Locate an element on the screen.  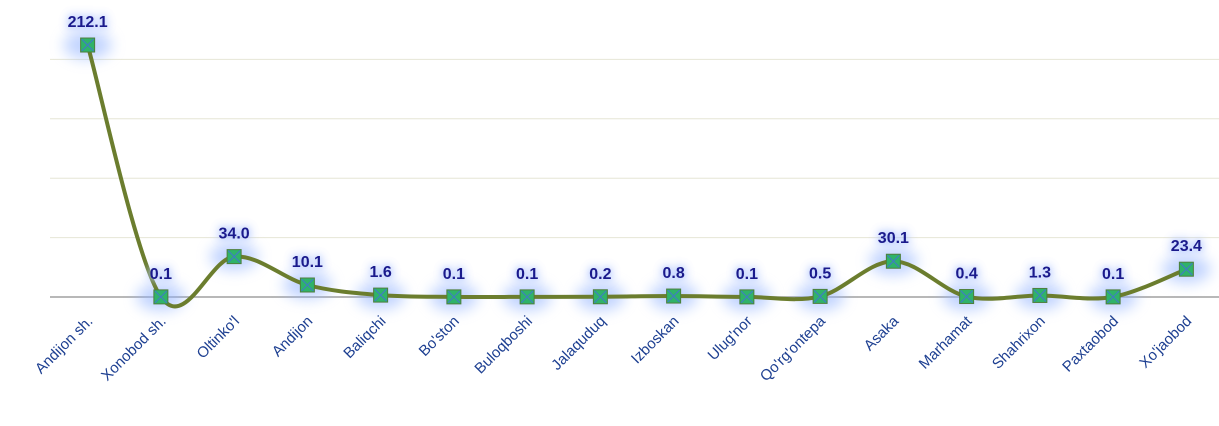
data-label: 34.0 is located at coordinates (234, 234).